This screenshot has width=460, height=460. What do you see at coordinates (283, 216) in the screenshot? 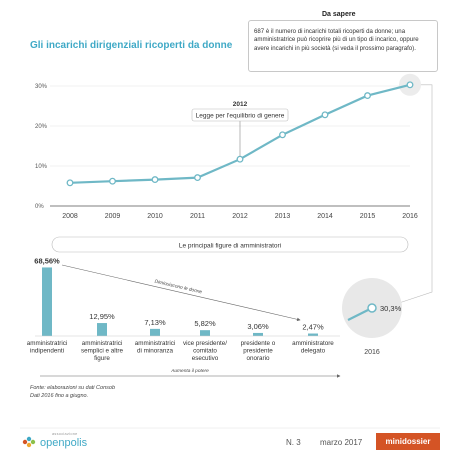
I see `x-tick-label: 2013` at bounding box center [283, 216].